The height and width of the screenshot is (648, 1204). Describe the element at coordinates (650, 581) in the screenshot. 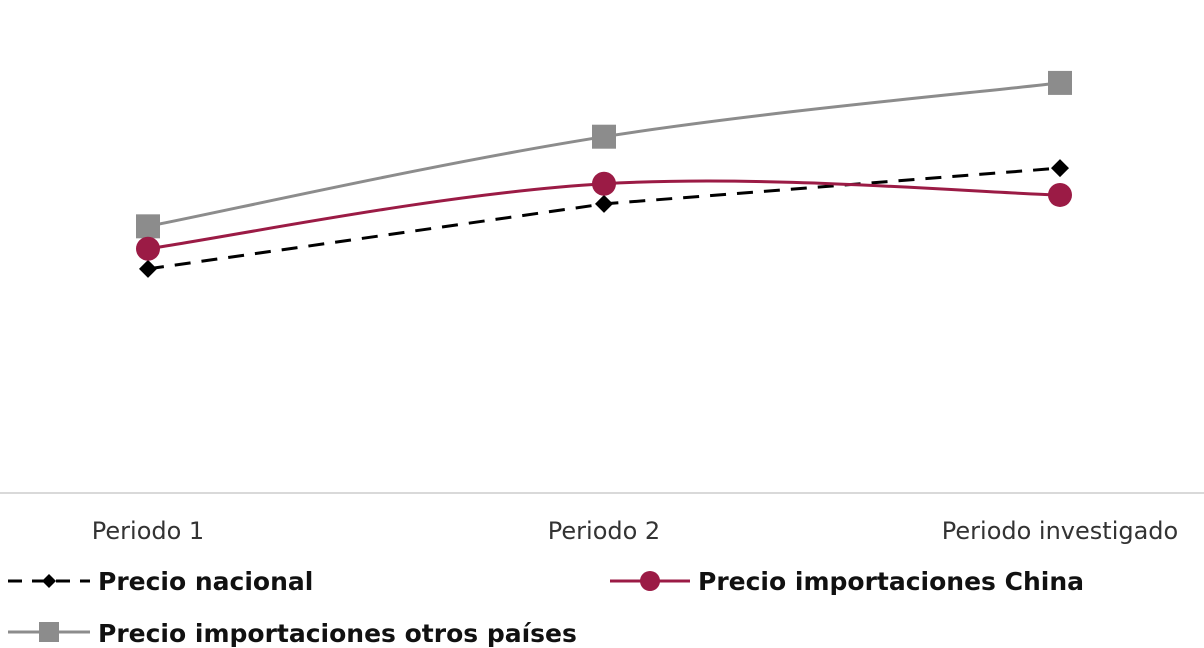

I see `circle-icon` at that location.